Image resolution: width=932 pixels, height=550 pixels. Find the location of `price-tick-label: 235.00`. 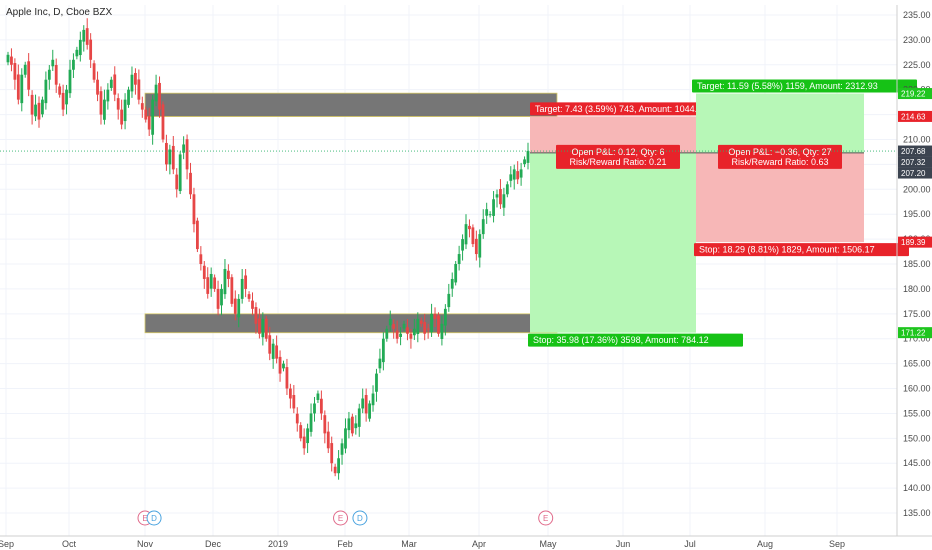

price-tick-label: 235.00 is located at coordinates (917, 15).